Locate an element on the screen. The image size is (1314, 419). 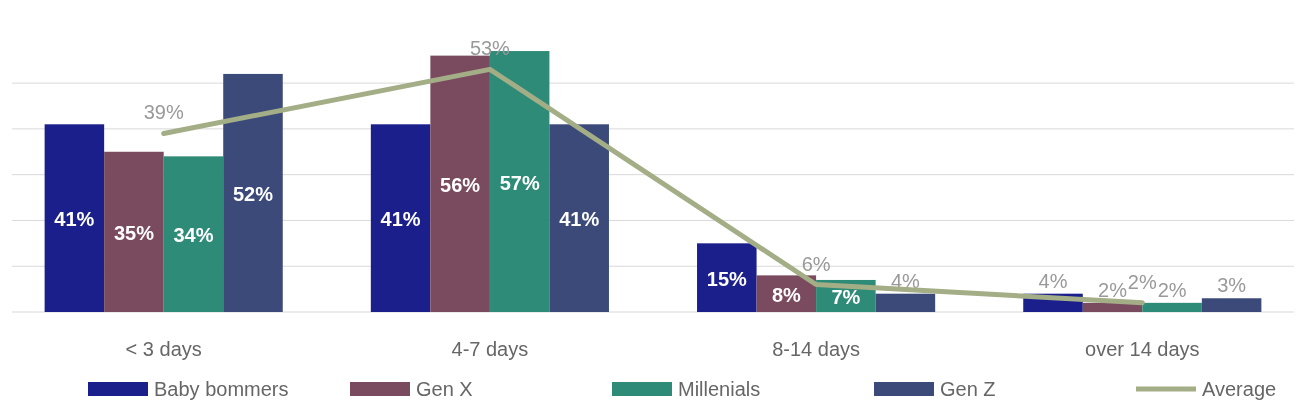
data-label: 52% is located at coordinates (253, 193).